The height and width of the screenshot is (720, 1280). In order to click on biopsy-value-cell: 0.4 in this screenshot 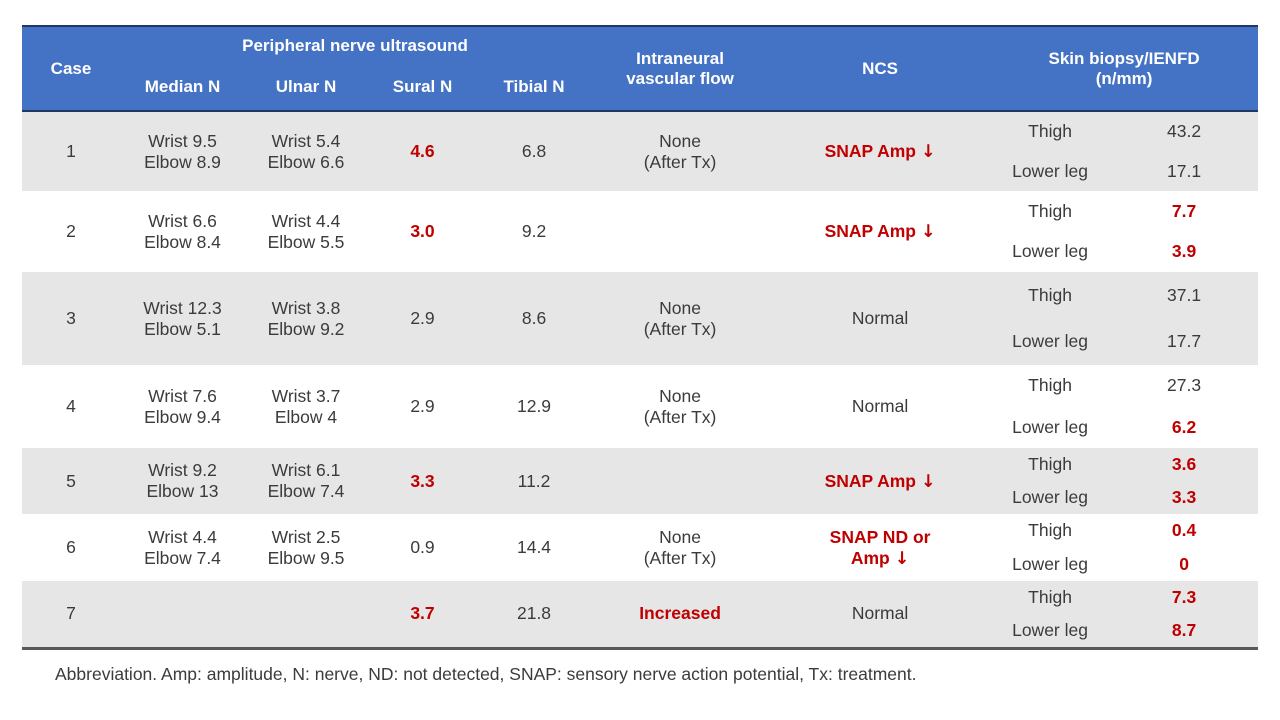, I will do `click(1184, 531)`.